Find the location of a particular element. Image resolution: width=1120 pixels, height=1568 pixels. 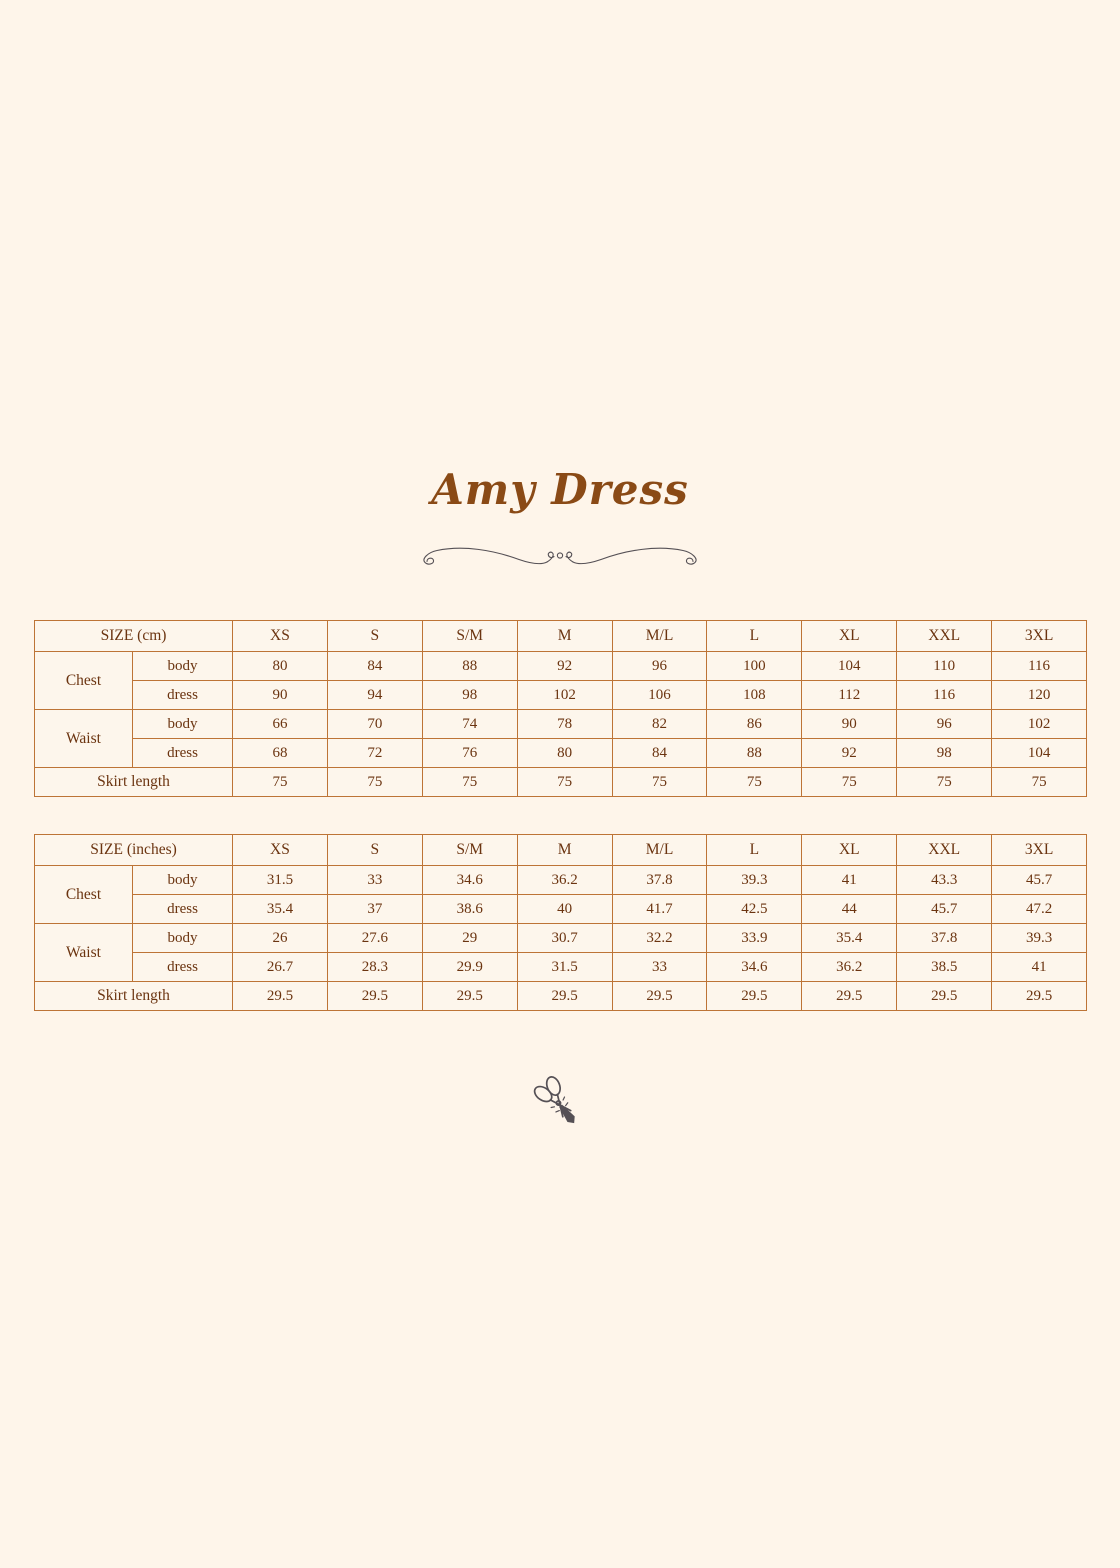

measurement-value: 41.7 is located at coordinates (659, 909).